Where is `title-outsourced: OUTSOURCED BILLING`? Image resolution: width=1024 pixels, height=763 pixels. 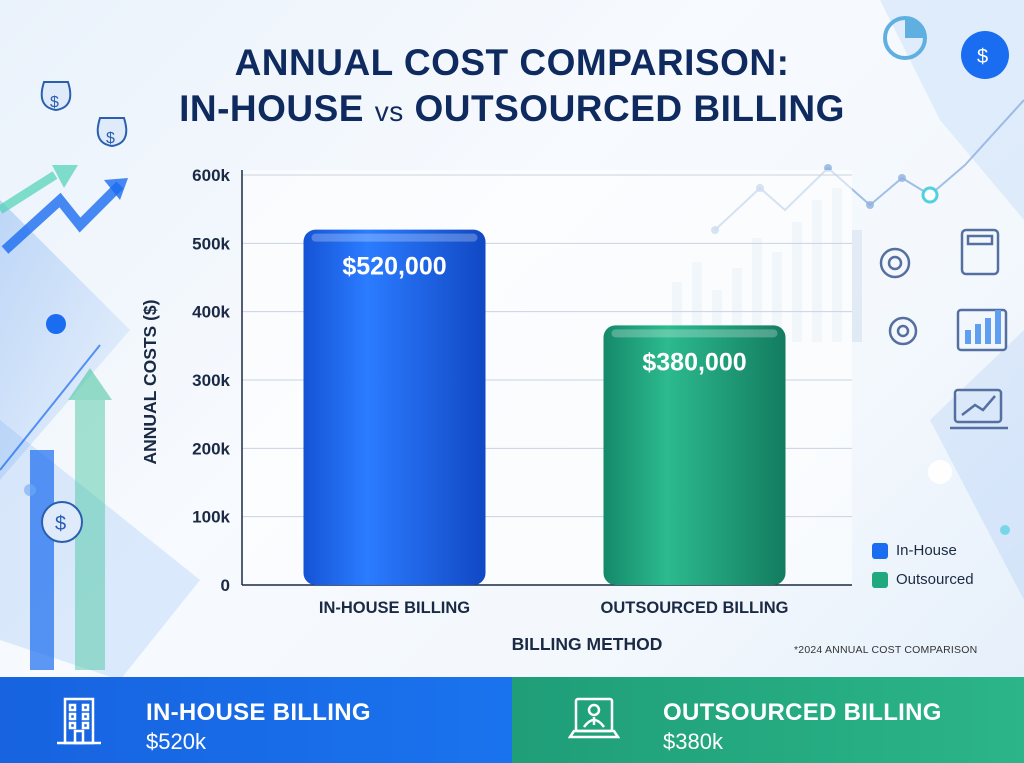 title-outsourced: OUTSOURCED BILLING is located at coordinates (629, 108).